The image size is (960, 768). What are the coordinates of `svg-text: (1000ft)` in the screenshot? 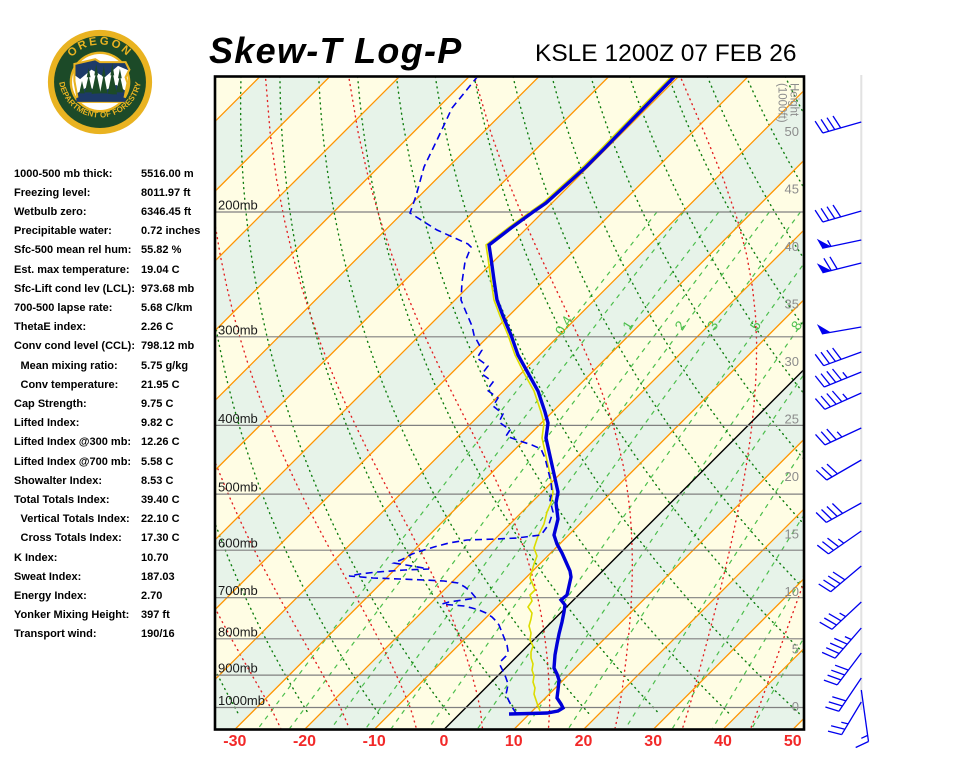 It's located at (782, 103).